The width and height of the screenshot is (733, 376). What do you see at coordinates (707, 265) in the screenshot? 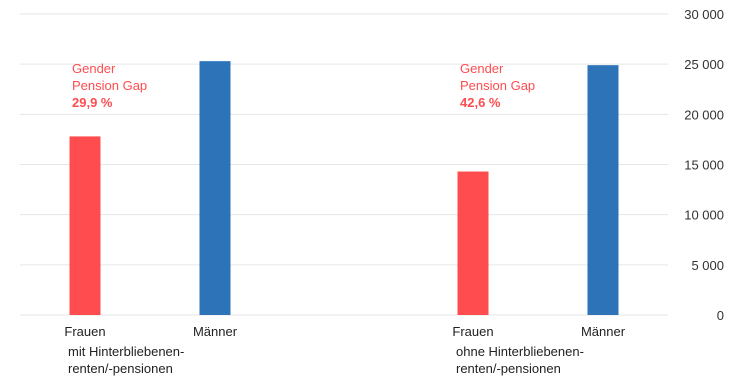
I see `y-tick-label: 5 000` at bounding box center [707, 265].